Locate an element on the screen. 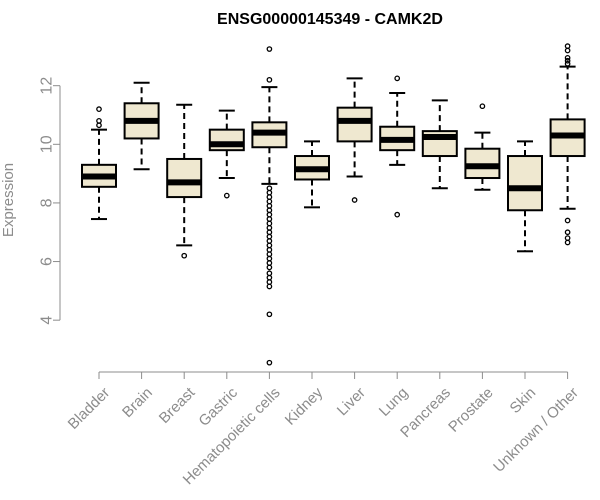  x-tick-label: Breast is located at coordinates (177, 405).